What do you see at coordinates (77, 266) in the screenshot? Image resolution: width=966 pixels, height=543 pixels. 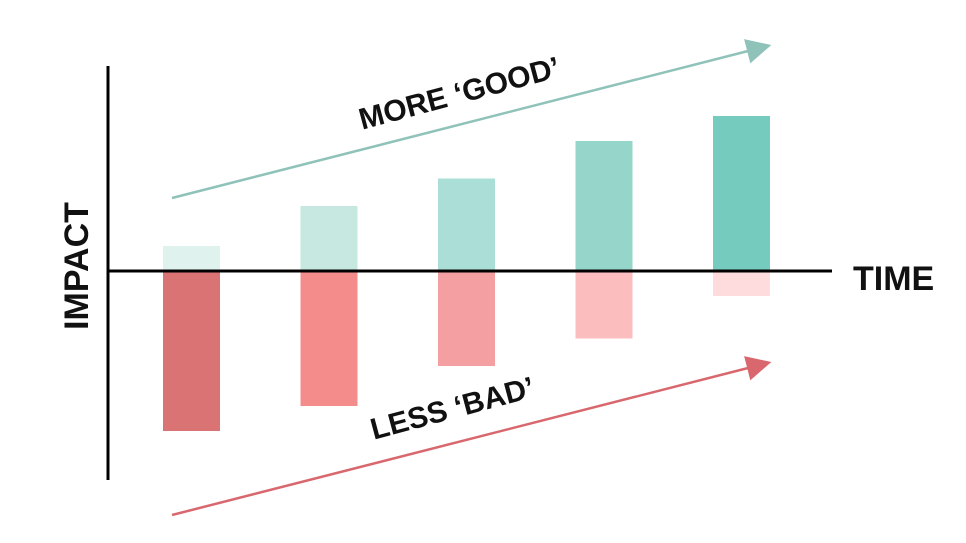 I see `y-axis-label: IMPACT` at bounding box center [77, 266].